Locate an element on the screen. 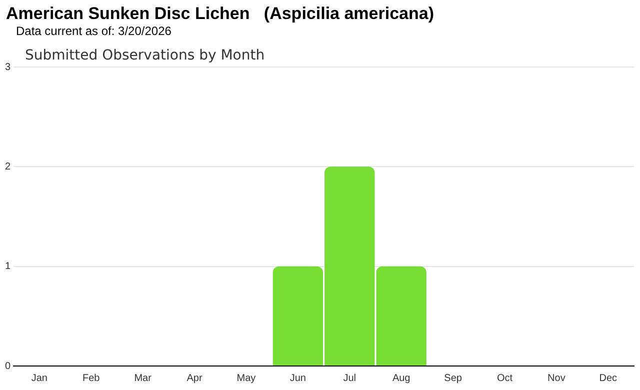 This screenshot has height=390, width=640. x-tick-label: Jun is located at coordinates (298, 378).